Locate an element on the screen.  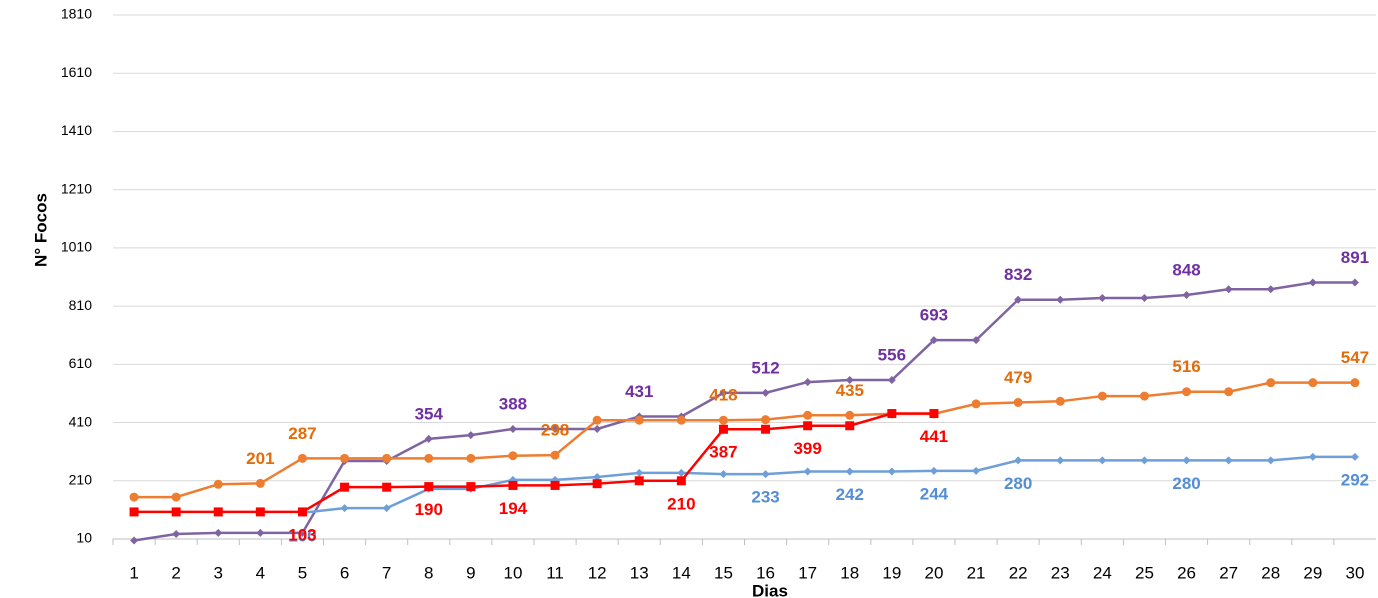
x-tick-label: 13 is located at coordinates (639, 572).